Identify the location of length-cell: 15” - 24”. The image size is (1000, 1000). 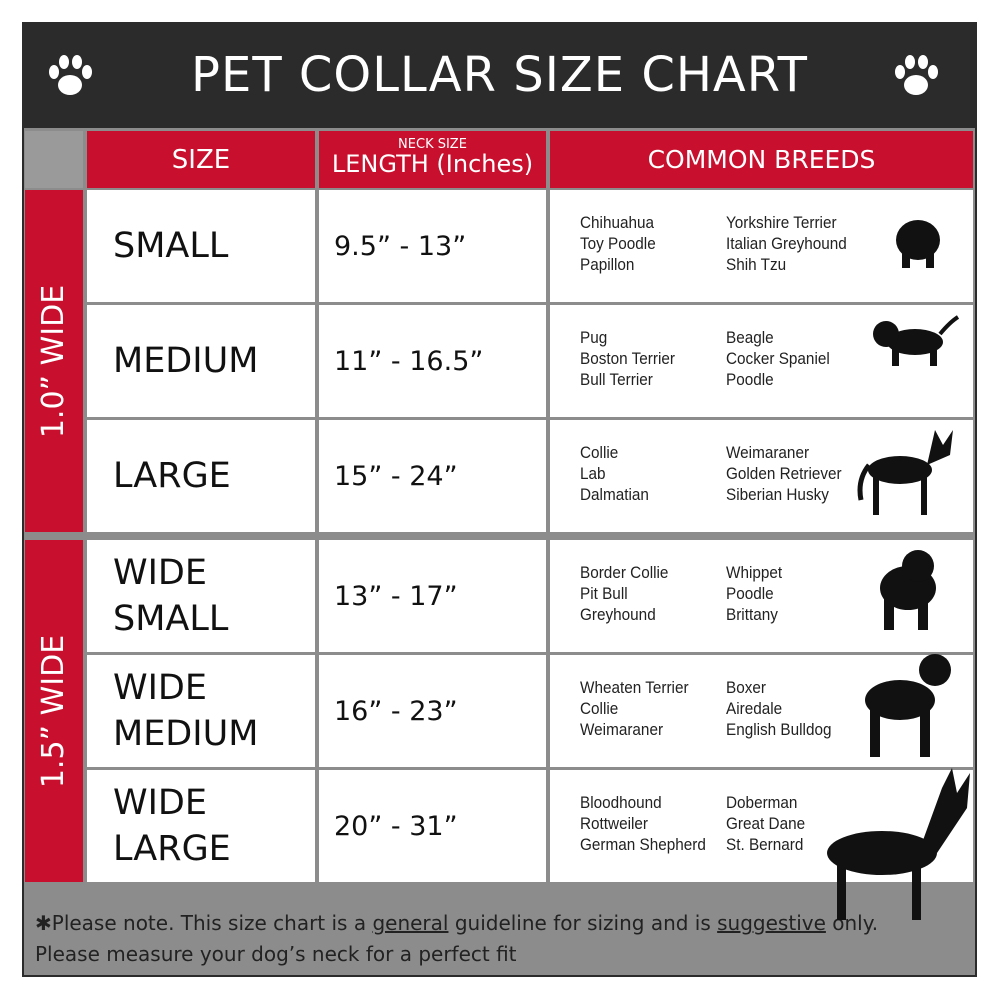
(432, 476).